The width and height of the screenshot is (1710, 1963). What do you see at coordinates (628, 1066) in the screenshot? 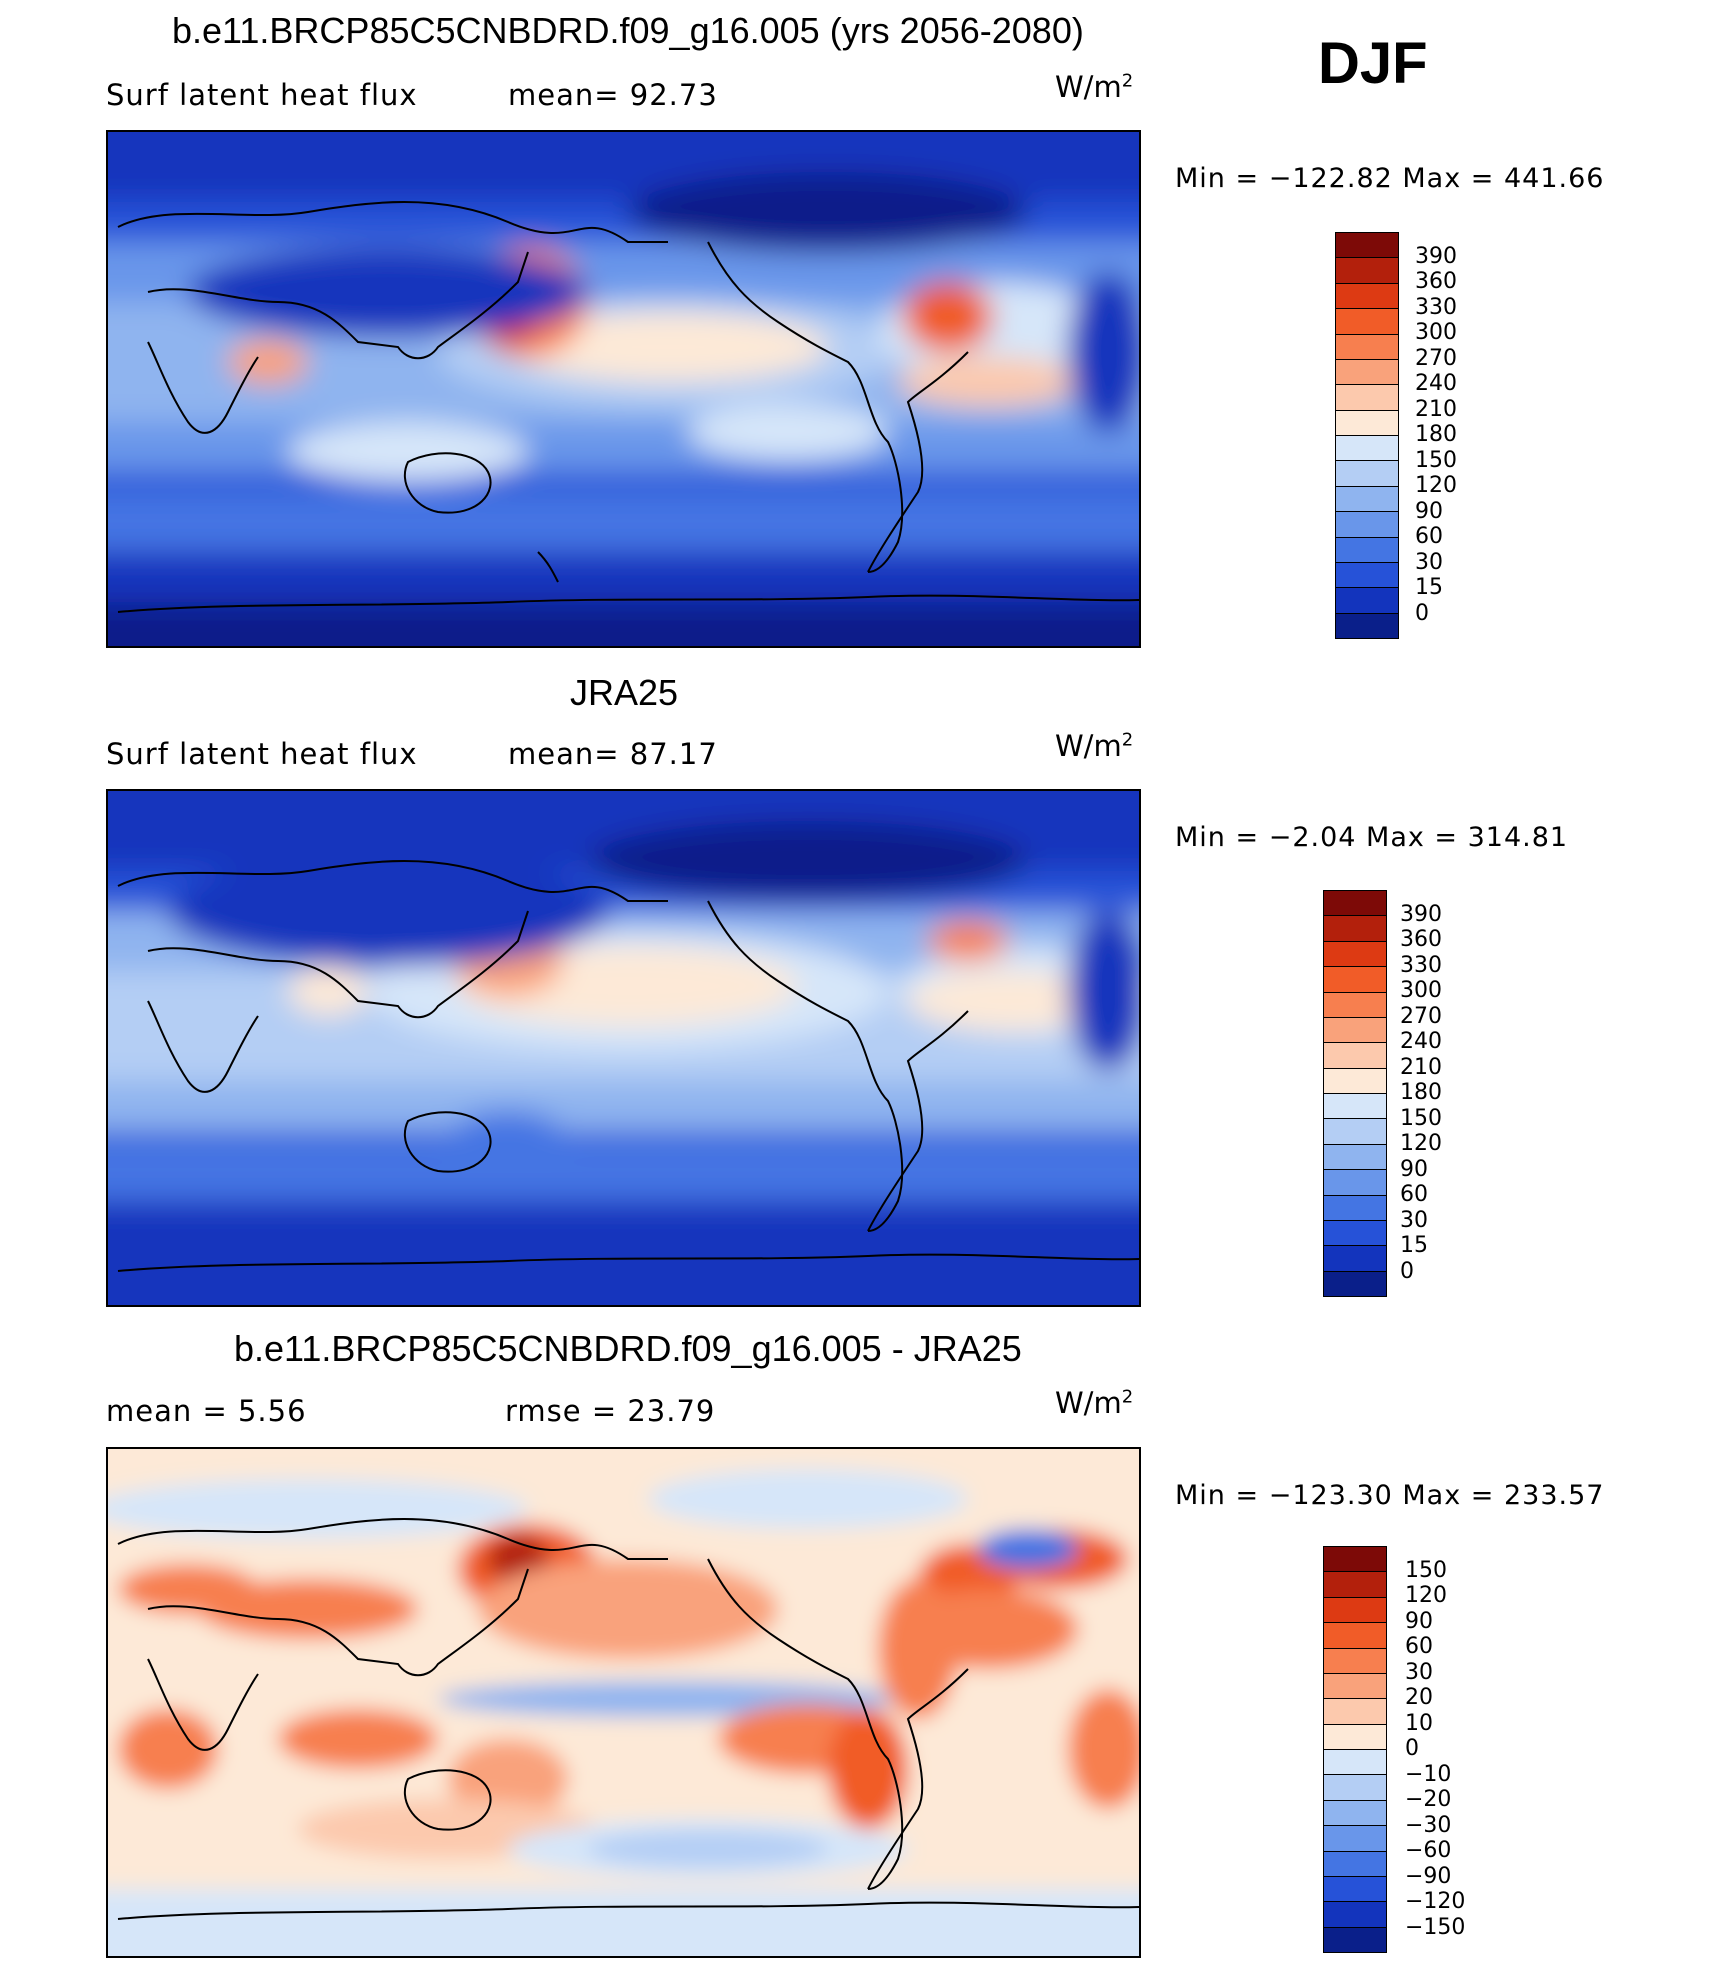
I see `panel2-coastlines` at bounding box center [628, 1066].